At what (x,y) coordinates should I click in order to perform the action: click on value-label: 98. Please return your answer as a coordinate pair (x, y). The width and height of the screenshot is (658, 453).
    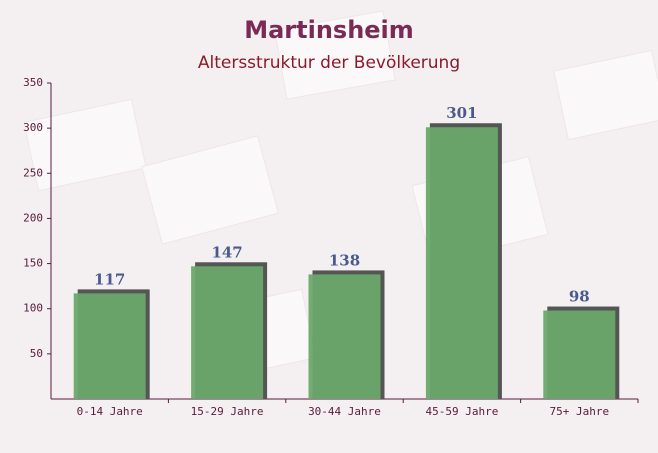
    Looking at the image, I should click on (579, 297).